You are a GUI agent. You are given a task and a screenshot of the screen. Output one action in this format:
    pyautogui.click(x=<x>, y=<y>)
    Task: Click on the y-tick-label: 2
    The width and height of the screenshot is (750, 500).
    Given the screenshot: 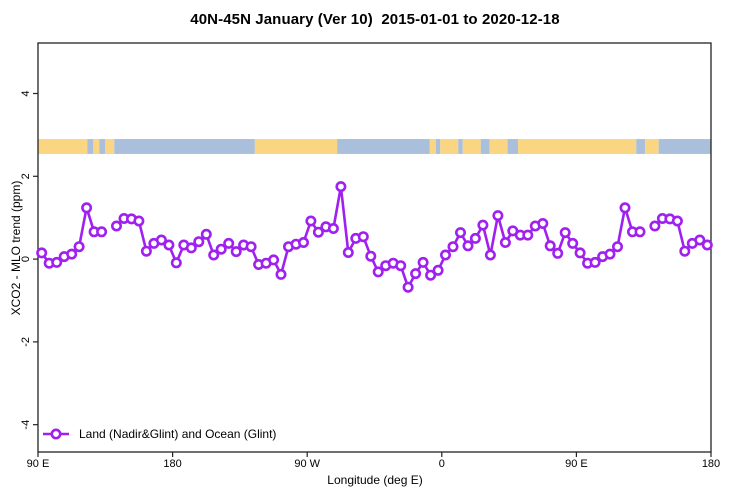 What is the action you would take?
    pyautogui.click(x=26, y=176)
    